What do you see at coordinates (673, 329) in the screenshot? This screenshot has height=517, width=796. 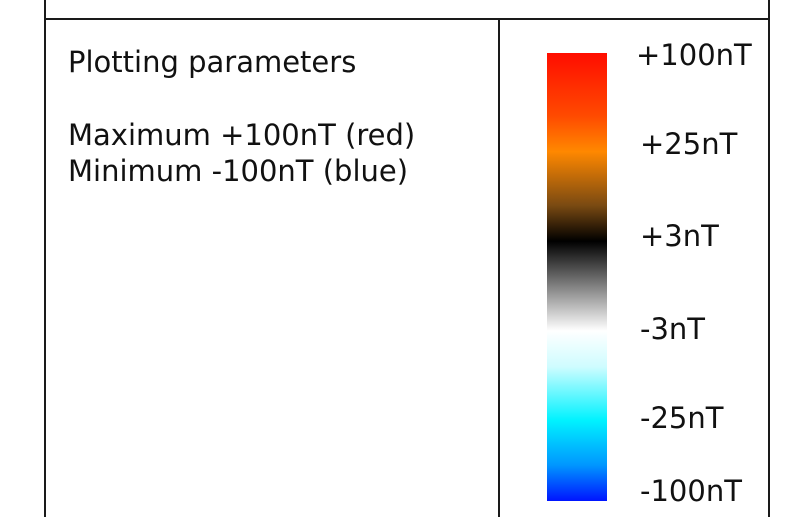 I see `scale-label-minus-3: -3nT` at bounding box center [673, 329].